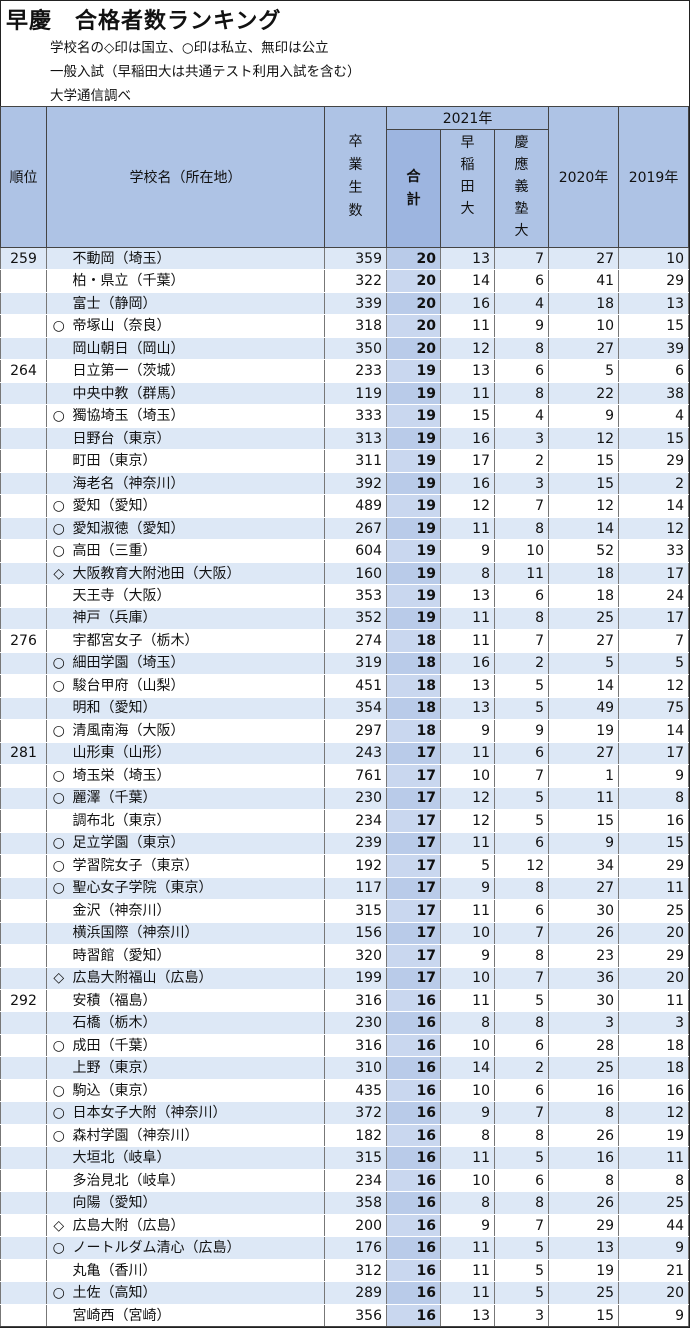 The width and height of the screenshot is (690, 1328). Describe the element at coordinates (654, 529) in the screenshot. I see `y2019-cell: 12` at that location.